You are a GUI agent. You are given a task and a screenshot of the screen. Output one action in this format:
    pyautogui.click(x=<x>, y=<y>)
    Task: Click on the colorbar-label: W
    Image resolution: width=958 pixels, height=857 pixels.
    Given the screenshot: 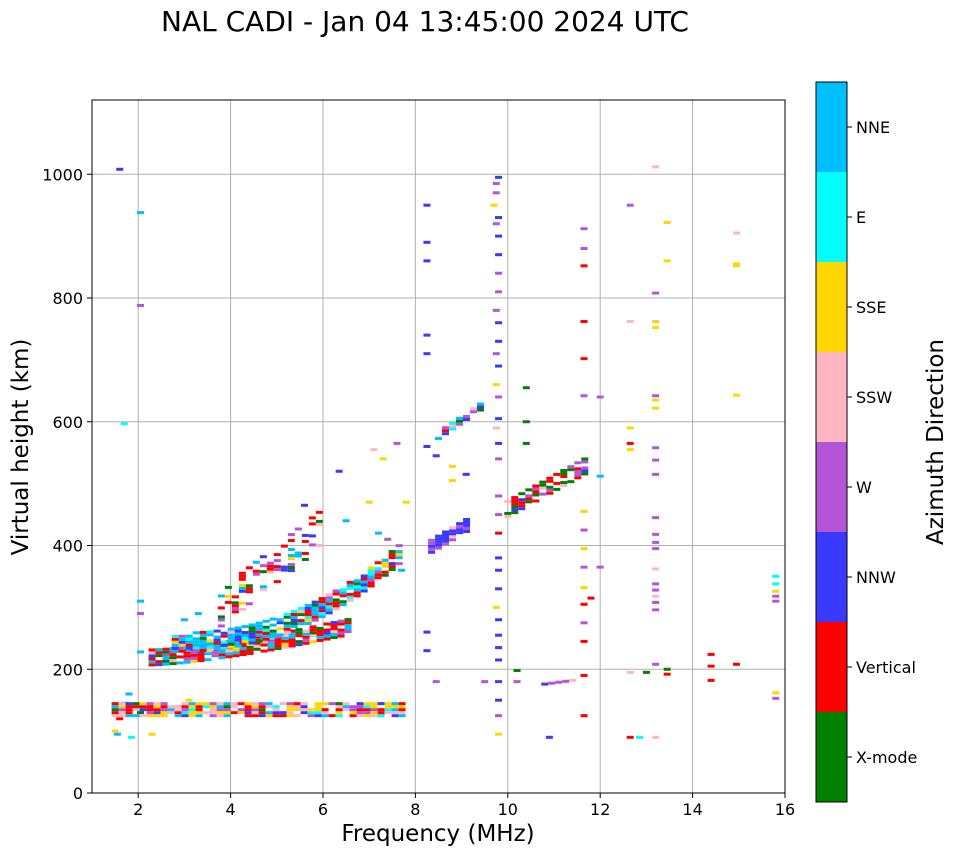 What is the action you would take?
    pyautogui.click(x=864, y=487)
    